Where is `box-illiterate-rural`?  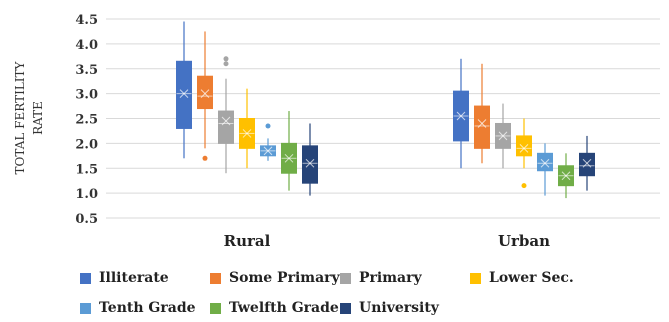 box-illiterate-rural is located at coordinates (184, 90).